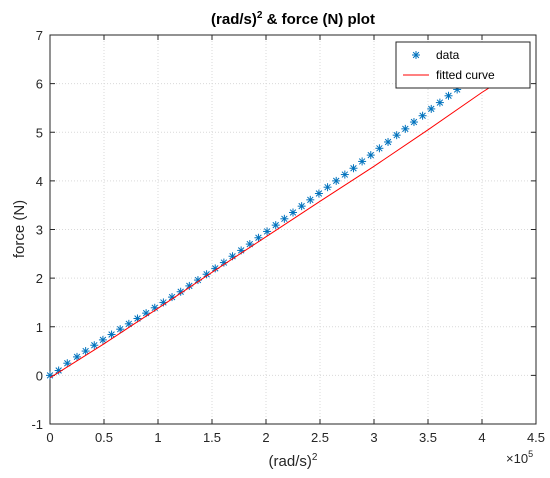 The width and height of the screenshot is (550, 478). What do you see at coordinates (428, 437) in the screenshot?
I see `x-tick-label: 3.5` at bounding box center [428, 437].